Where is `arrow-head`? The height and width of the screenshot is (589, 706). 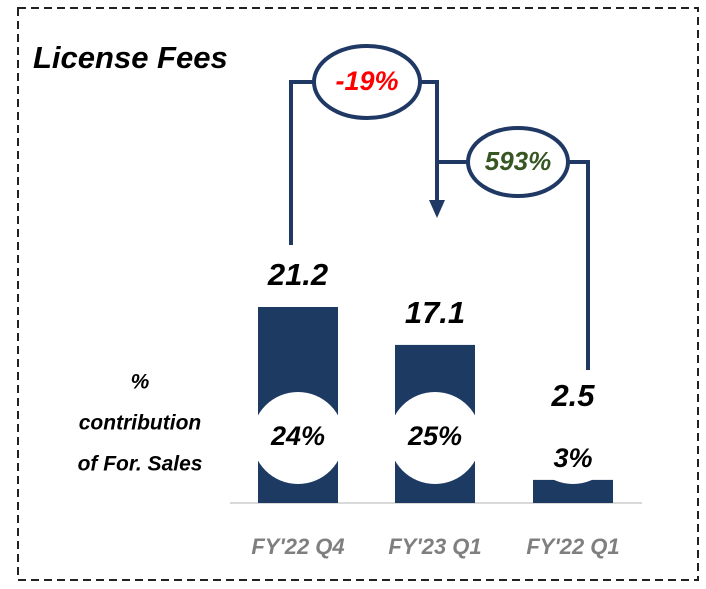 arrow-head is located at coordinates (437, 209).